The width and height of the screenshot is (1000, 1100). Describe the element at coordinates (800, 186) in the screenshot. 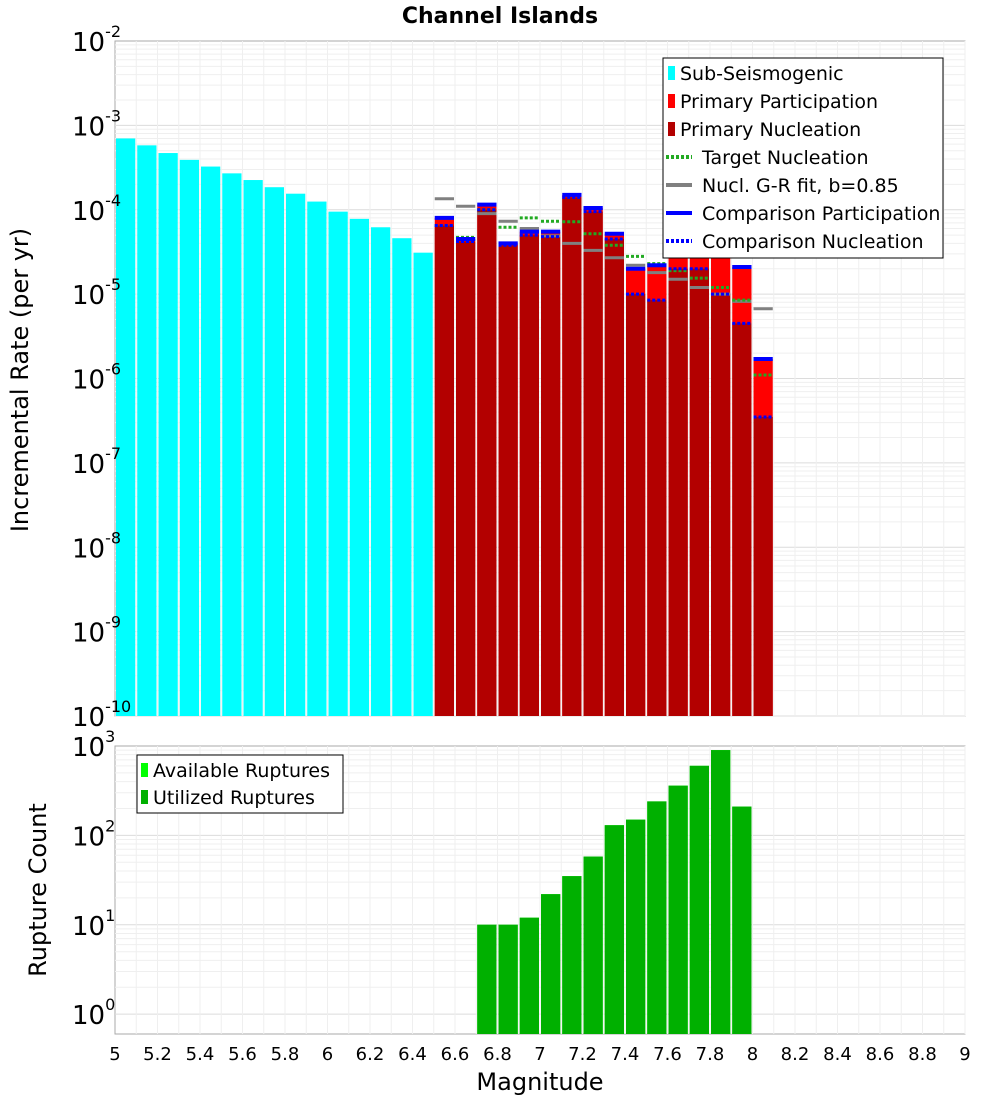

I see `legend-label: Nucl. G-R fit, b=0.85` at that location.